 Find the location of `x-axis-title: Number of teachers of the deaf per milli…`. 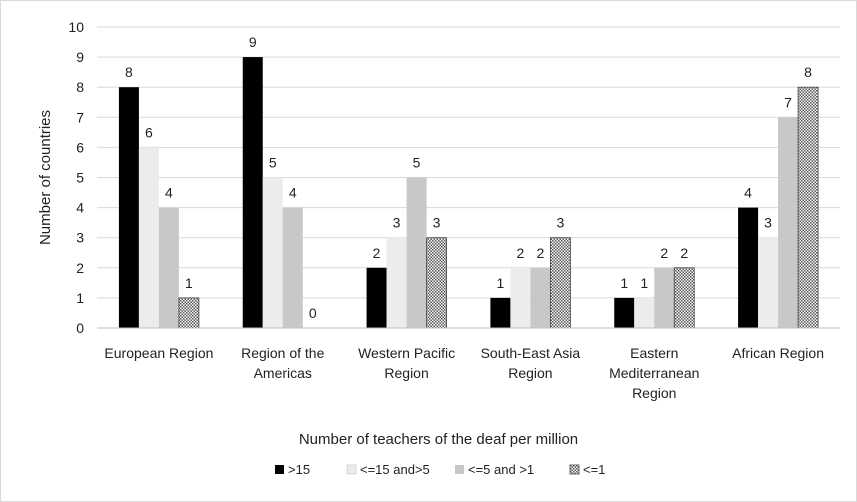

x-axis-title: Number of teachers of the deaf per milli… is located at coordinates (438, 439).